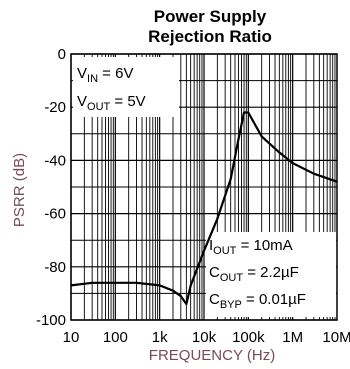 This screenshot has width=350, height=369. I want to click on y-tick-label: -80, so click(55, 267).